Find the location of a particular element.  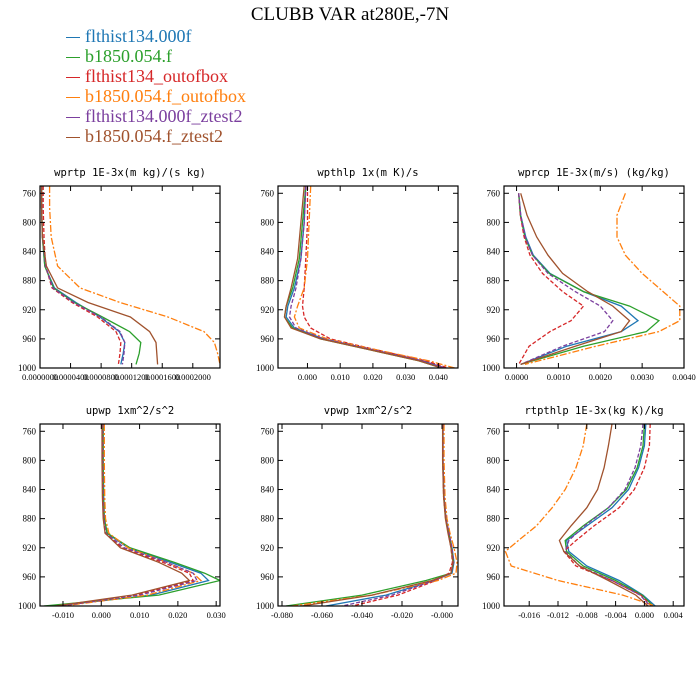

legend-label: flthist134.000f_ztest2 is located at coordinates (164, 116).